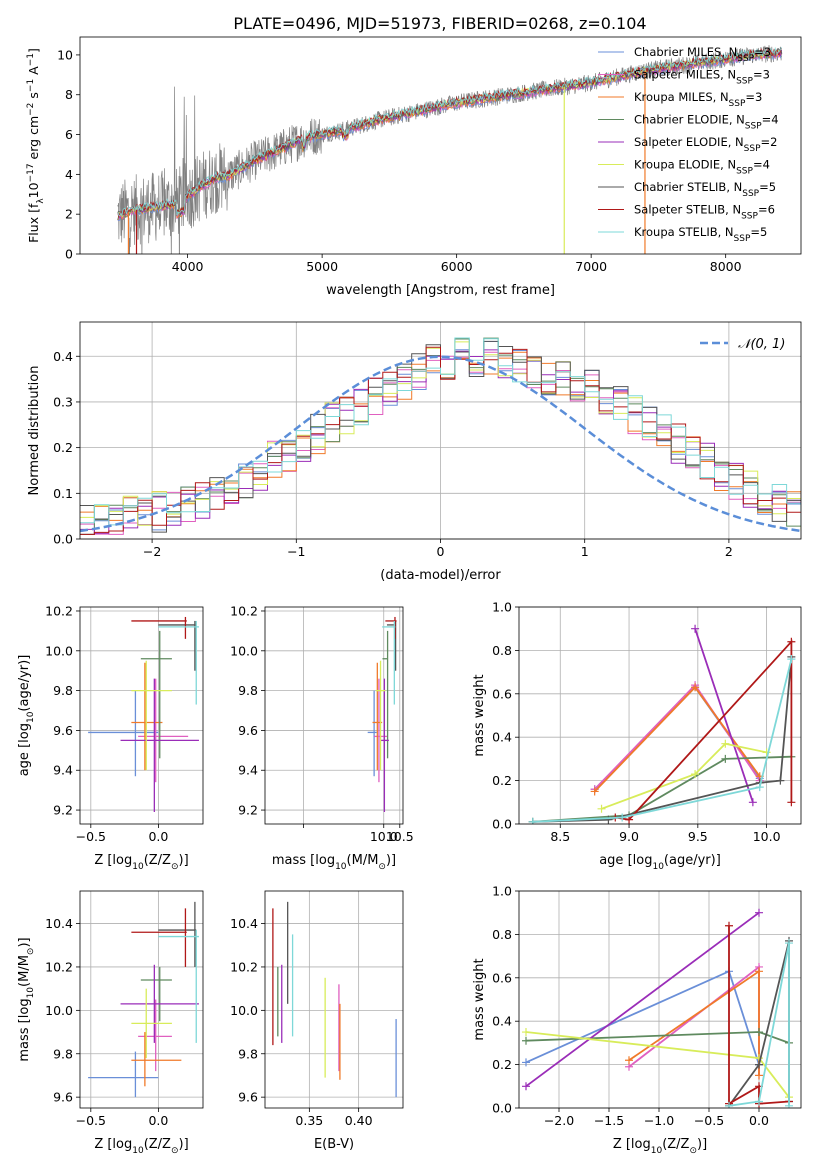  I want to click on x-axis-label: wavelength [Angstrom, rest frame], so click(440, 290).